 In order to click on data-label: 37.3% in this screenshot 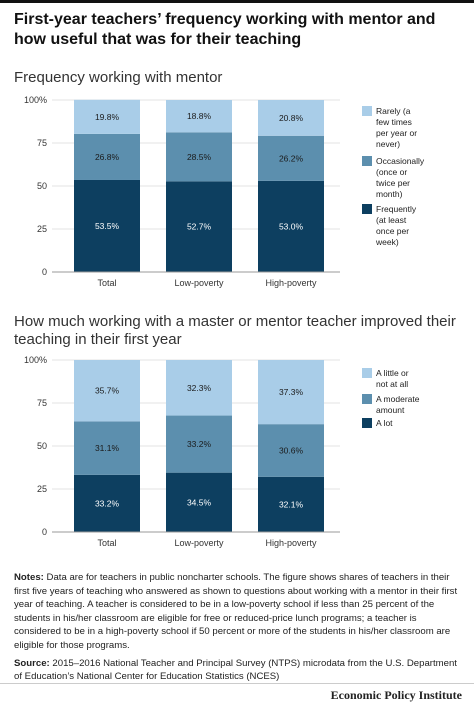, I will do `click(291, 392)`.